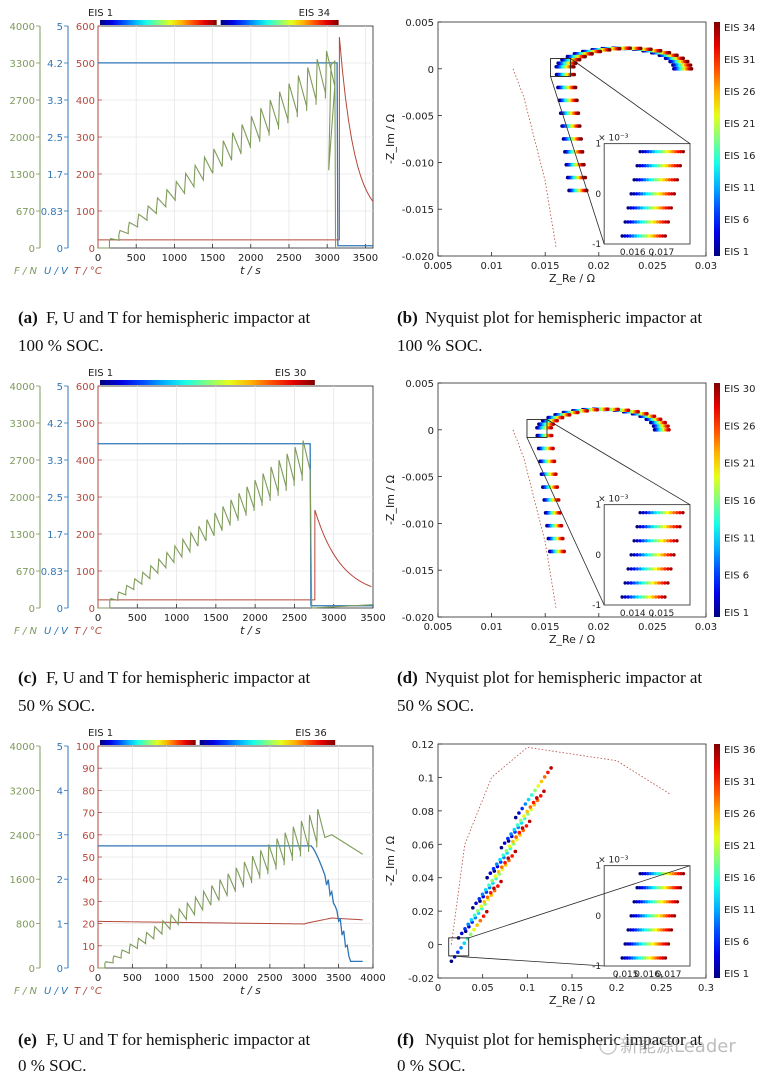 The width and height of the screenshot is (773, 1077). What do you see at coordinates (418, 524) in the screenshot?
I see `y-tick-label: -0.010` at bounding box center [418, 524].